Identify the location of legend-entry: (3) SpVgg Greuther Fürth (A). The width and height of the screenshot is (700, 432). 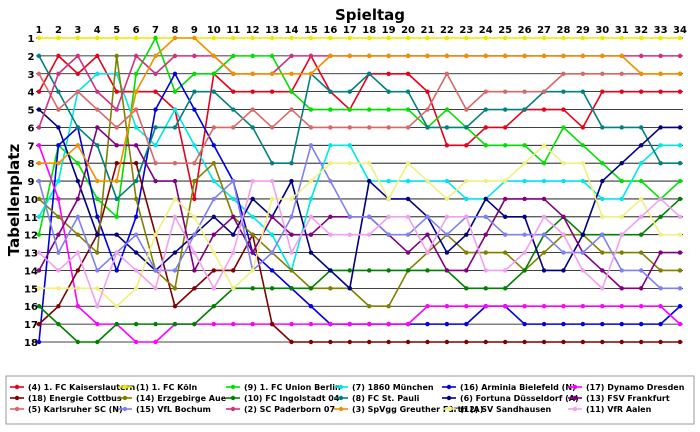
(408, 409).